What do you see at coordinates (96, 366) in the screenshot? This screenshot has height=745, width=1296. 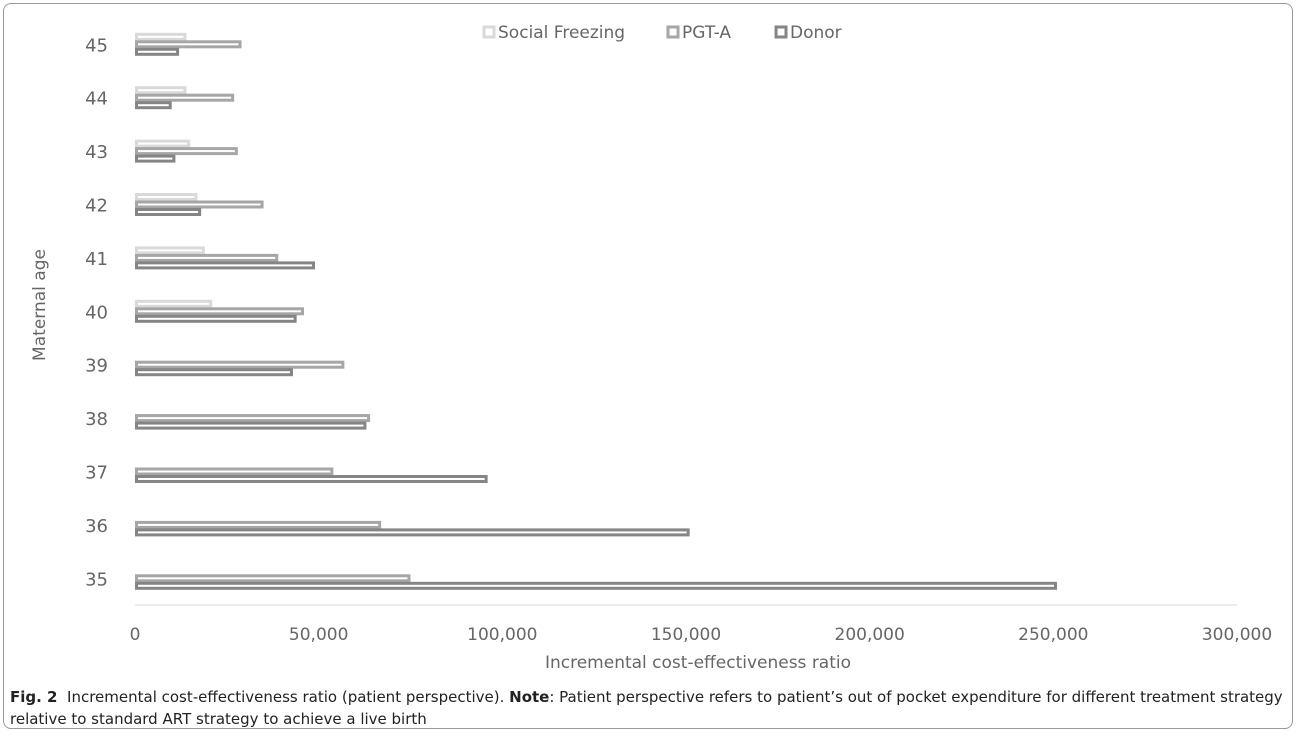 I see `y-tick-label: 39` at bounding box center [96, 366].